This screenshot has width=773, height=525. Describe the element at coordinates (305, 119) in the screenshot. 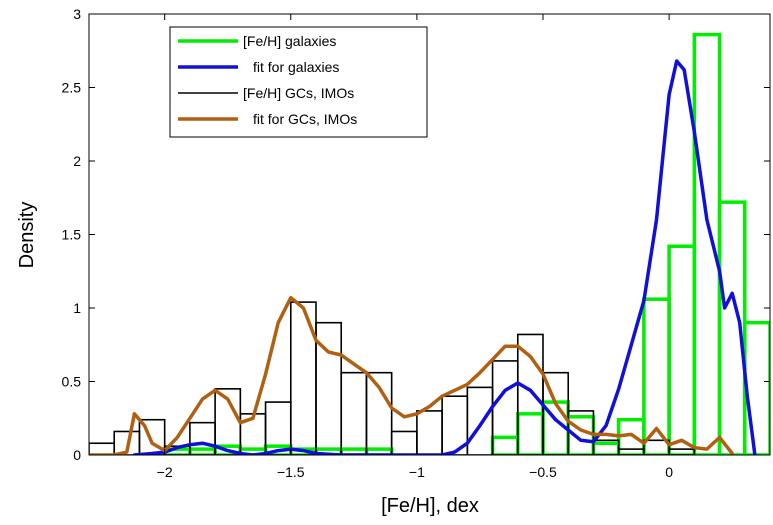

I see `legend-entry-label: fit for GCs, IMOs` at that location.